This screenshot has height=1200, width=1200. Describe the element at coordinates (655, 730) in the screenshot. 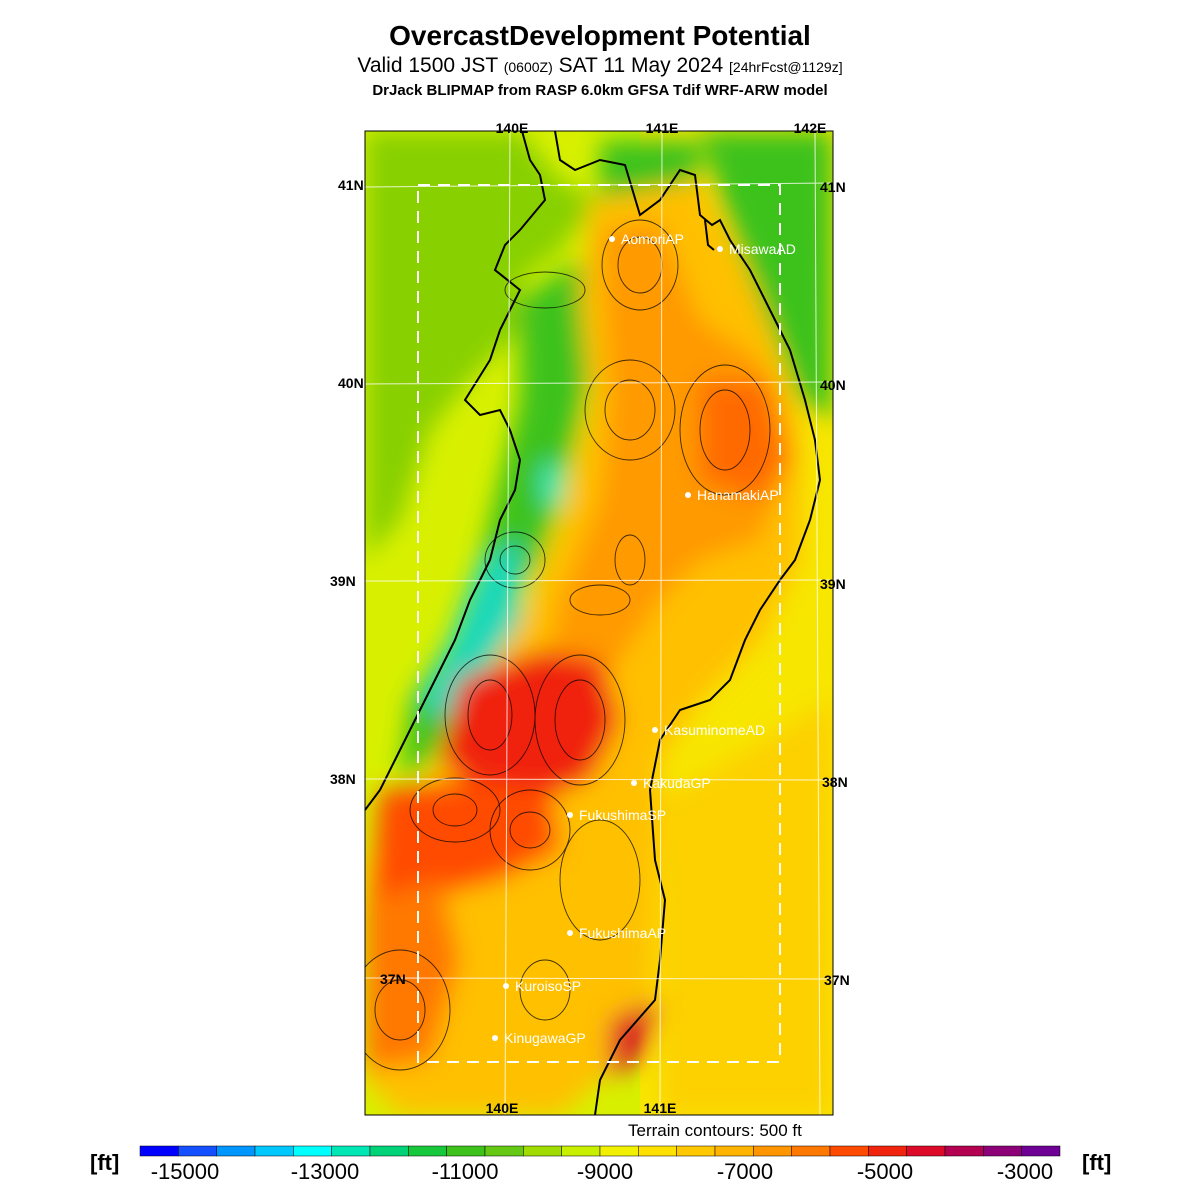

I see `station-dot-kasuminome` at that location.